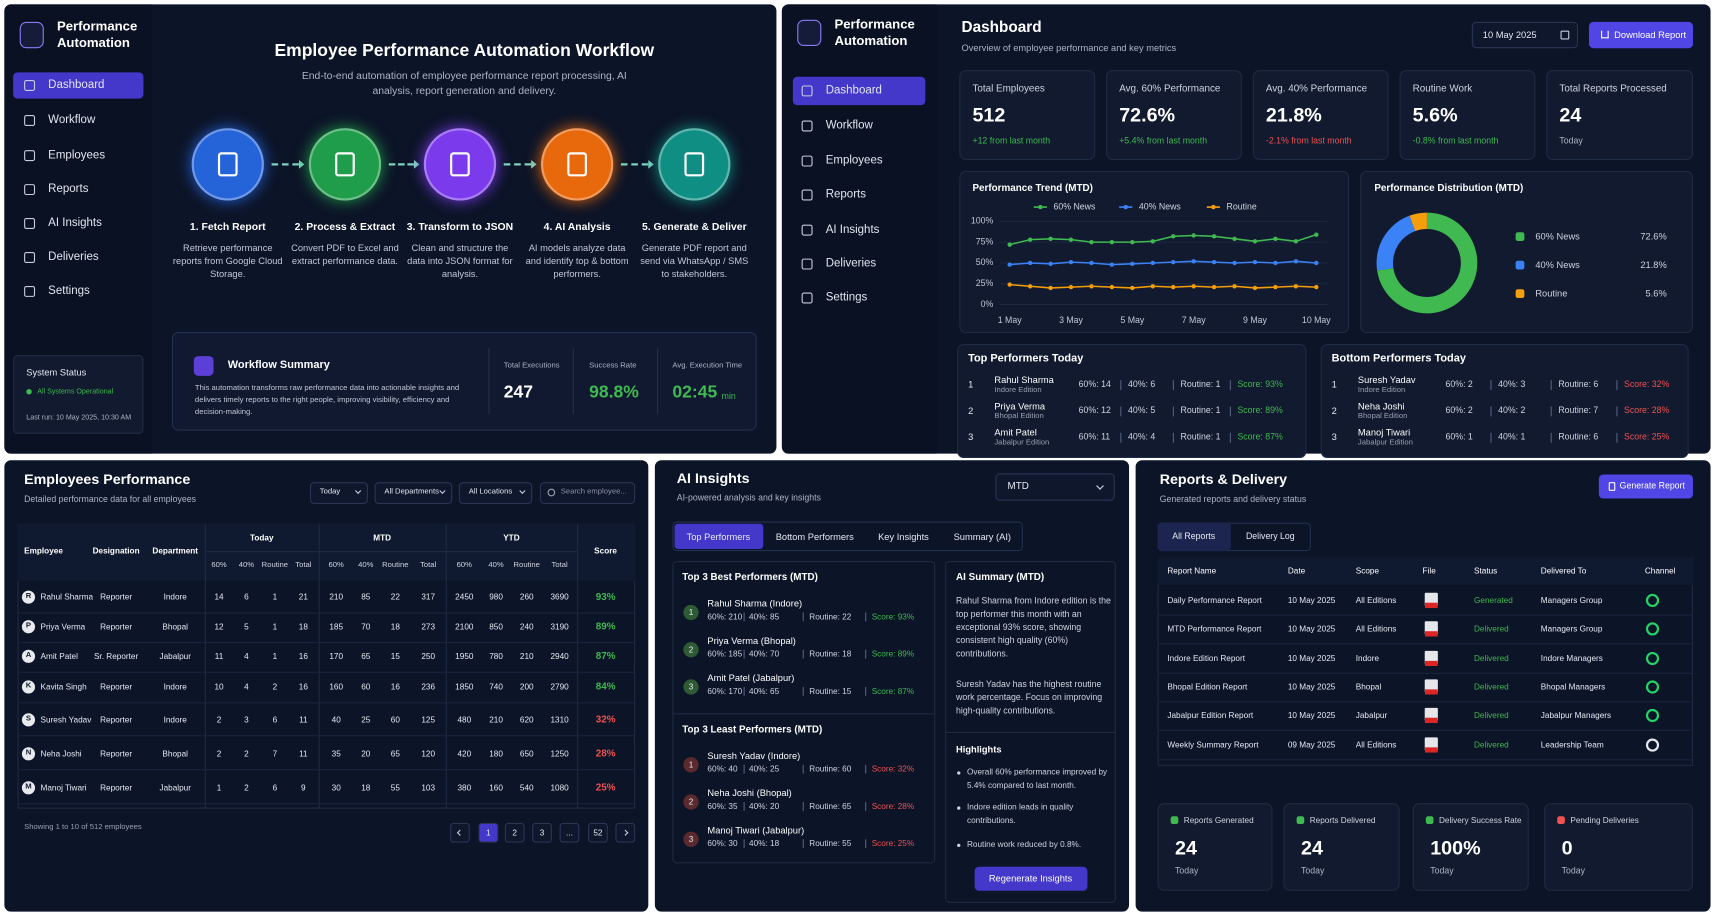 The image size is (1717, 916). Describe the element at coordinates (464, 719) in the screenshot. I see `cell: 480` at that location.